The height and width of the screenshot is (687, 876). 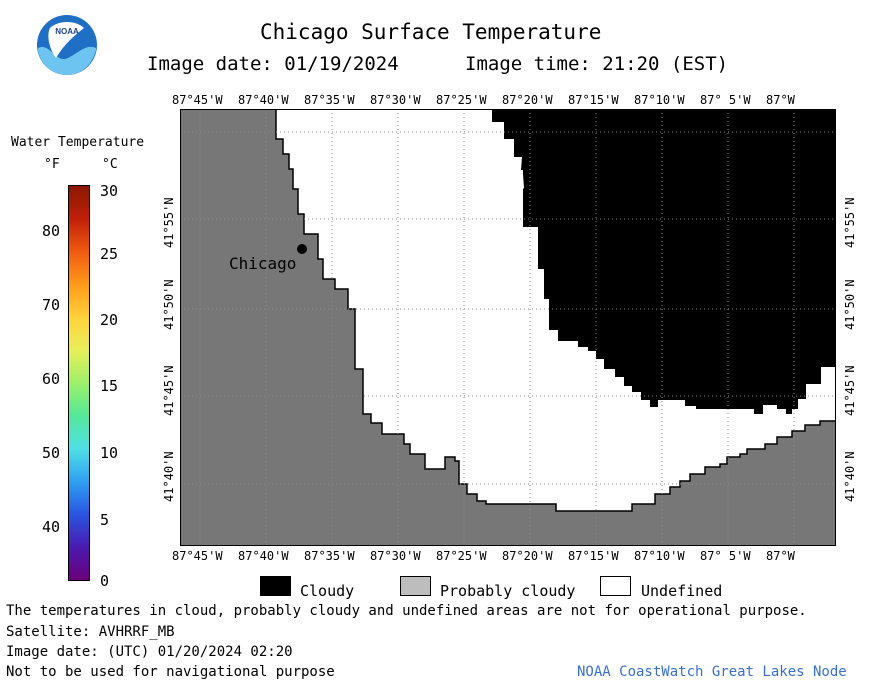 What do you see at coordinates (273, 64) in the screenshot?
I see `image-date: Image date: 01/19/2024` at bounding box center [273, 64].